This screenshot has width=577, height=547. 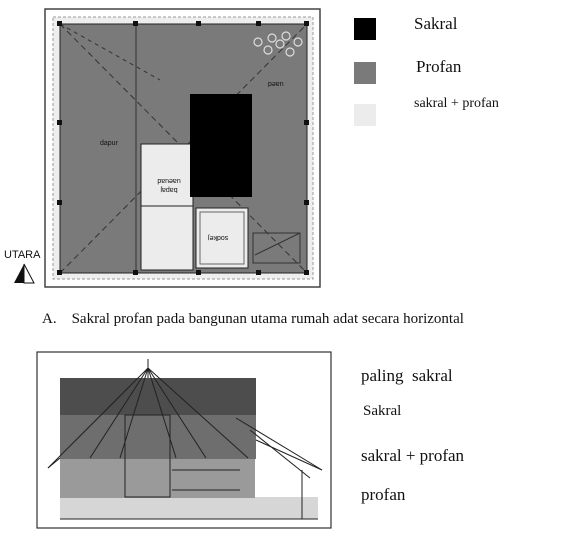 I want to click on legend-swatch-sakral-profan, so click(x=365, y=115).